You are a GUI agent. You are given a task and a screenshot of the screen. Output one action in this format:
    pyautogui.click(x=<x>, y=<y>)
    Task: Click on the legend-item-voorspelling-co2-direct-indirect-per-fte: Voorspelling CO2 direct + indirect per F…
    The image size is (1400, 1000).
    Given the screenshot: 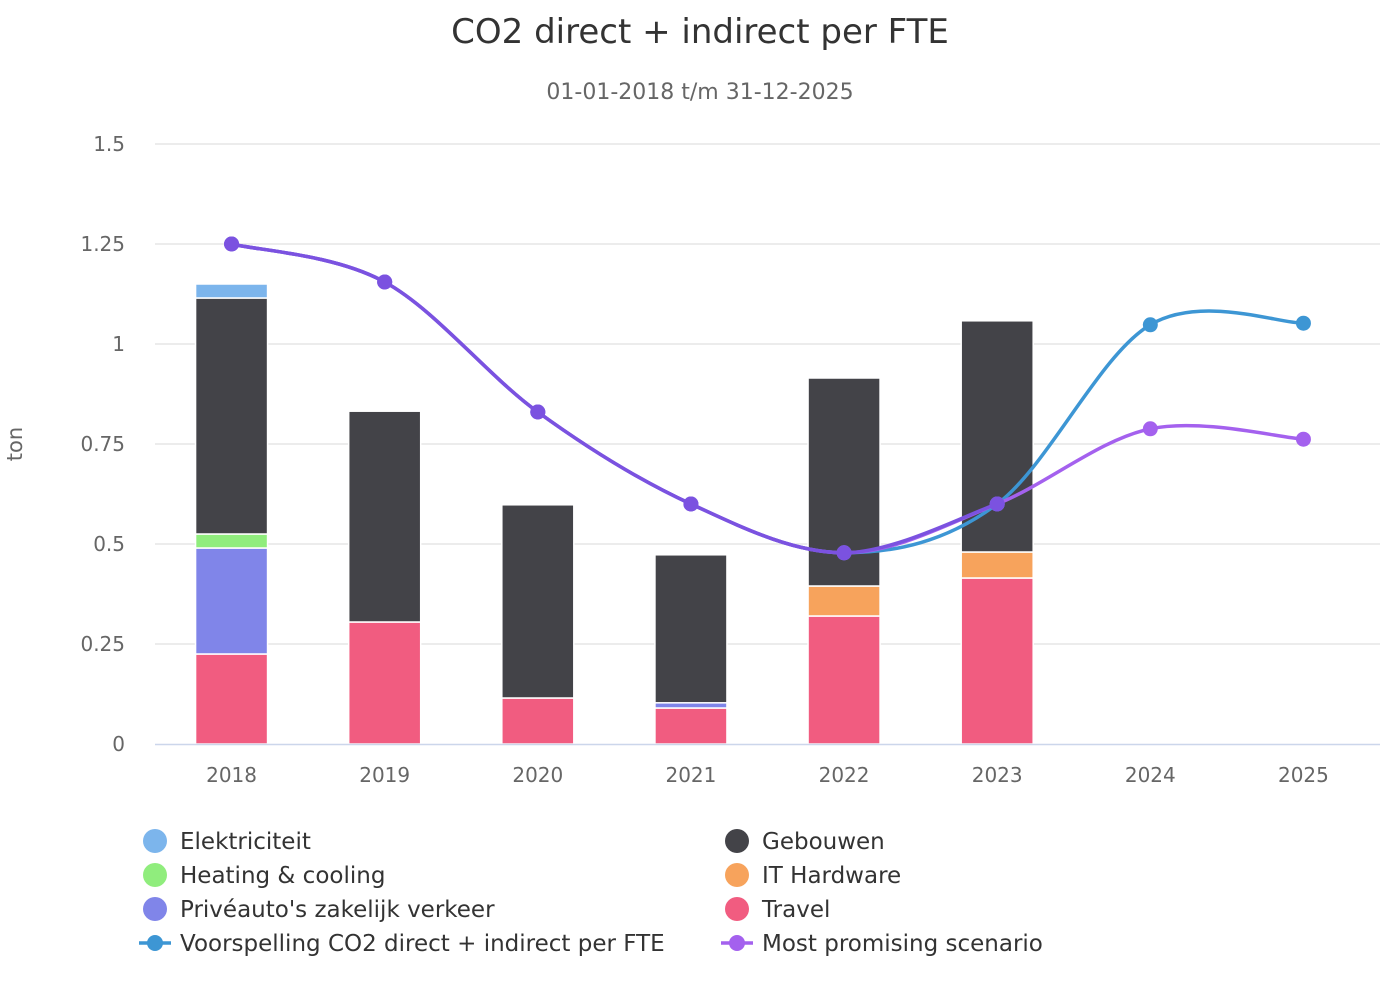 What is the action you would take?
    pyautogui.click(x=402, y=944)
    